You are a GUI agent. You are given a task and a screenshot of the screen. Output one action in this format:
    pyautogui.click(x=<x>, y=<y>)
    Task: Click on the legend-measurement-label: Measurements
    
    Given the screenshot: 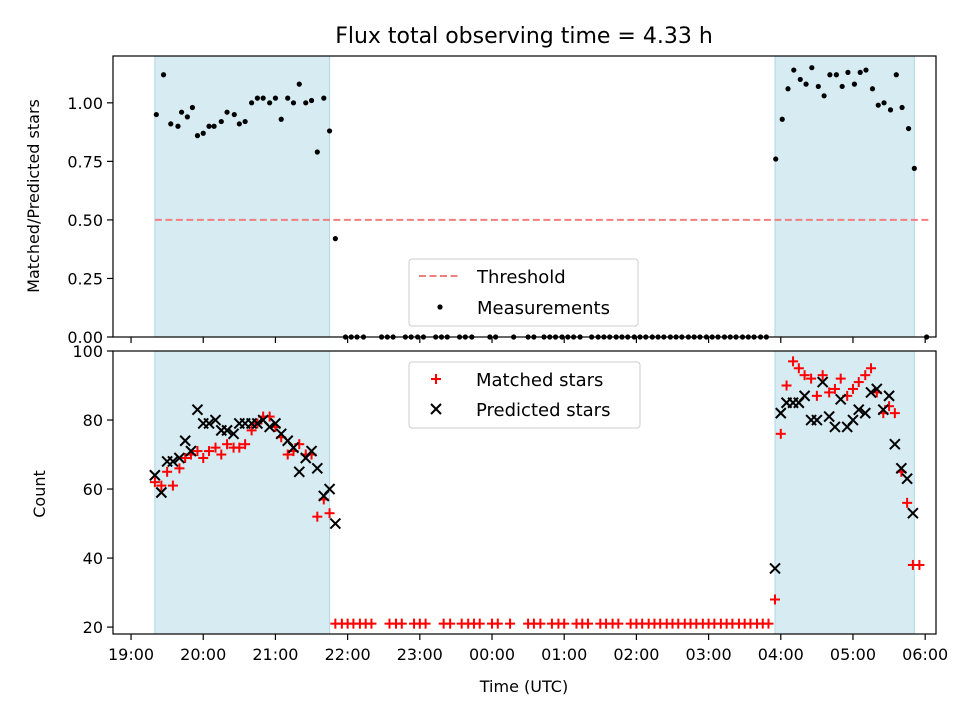 What is the action you would take?
    pyautogui.click(x=543, y=308)
    